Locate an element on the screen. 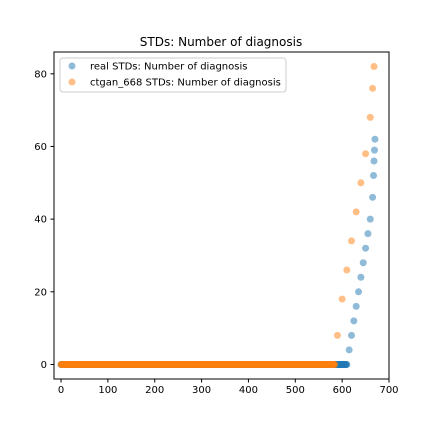  x-tick-label: 100 is located at coordinates (107, 390).